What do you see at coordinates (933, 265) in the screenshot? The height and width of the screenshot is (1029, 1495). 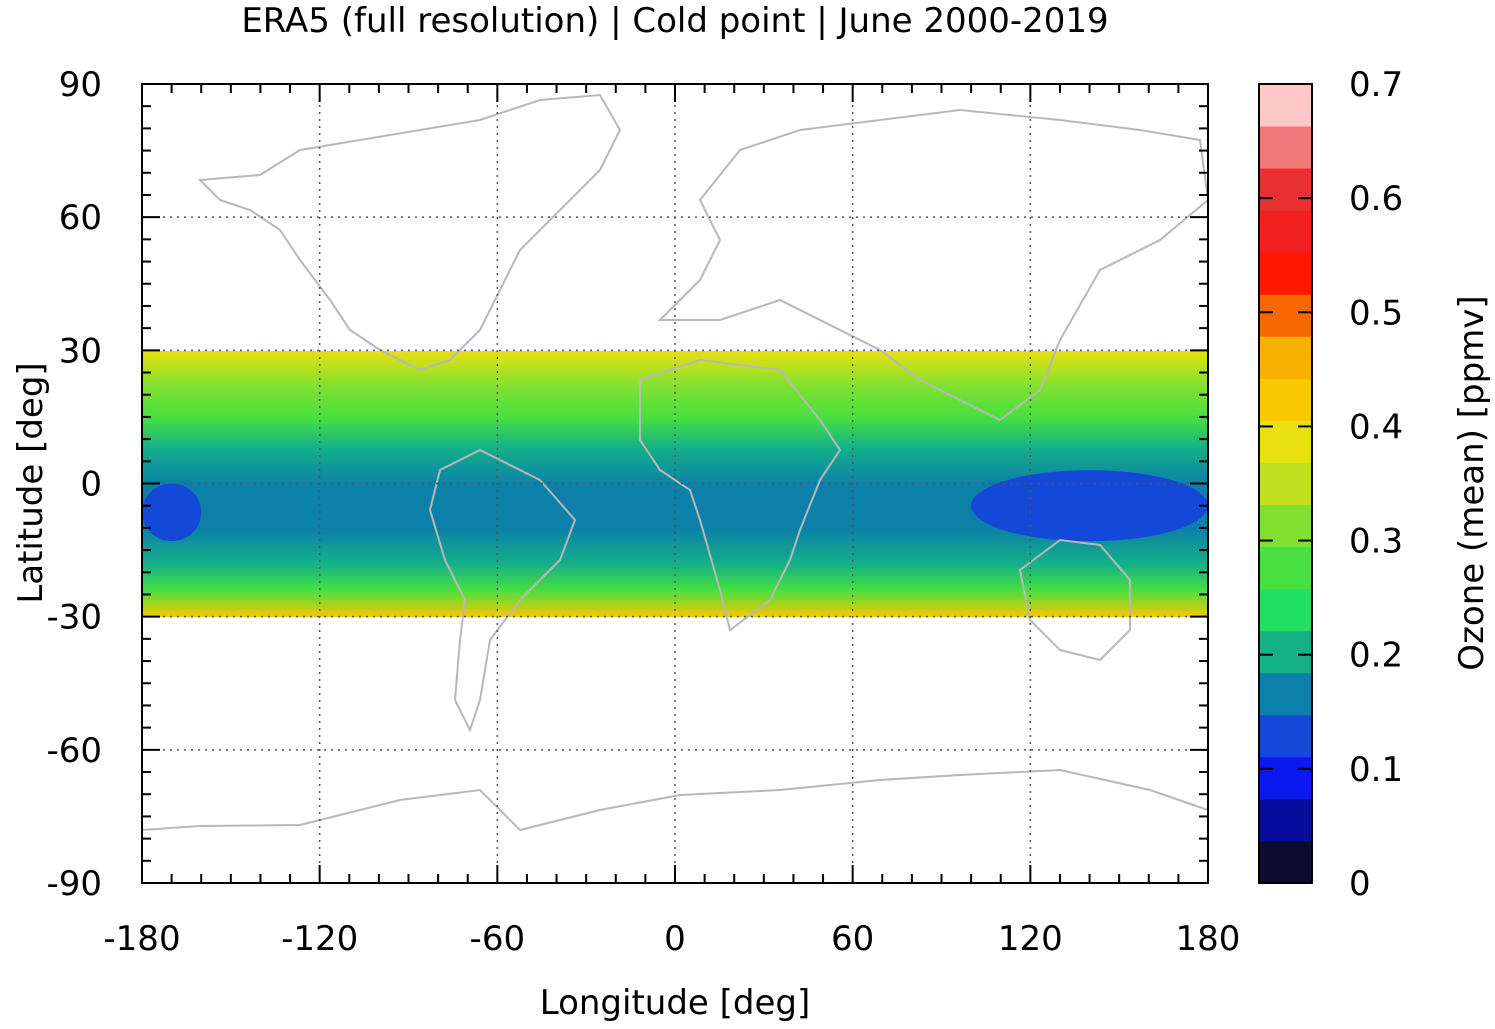 I see `coastline-eurasia` at bounding box center [933, 265].